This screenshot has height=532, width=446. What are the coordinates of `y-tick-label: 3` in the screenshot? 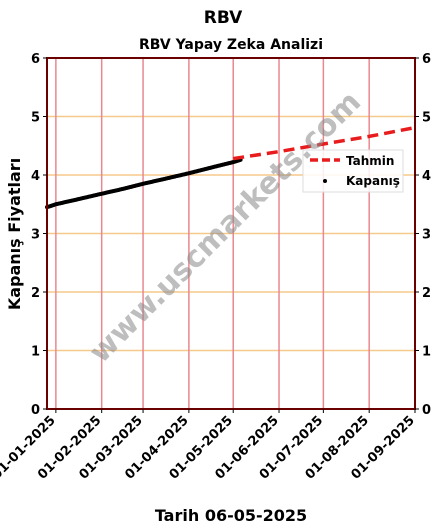 It's located at (35, 235).